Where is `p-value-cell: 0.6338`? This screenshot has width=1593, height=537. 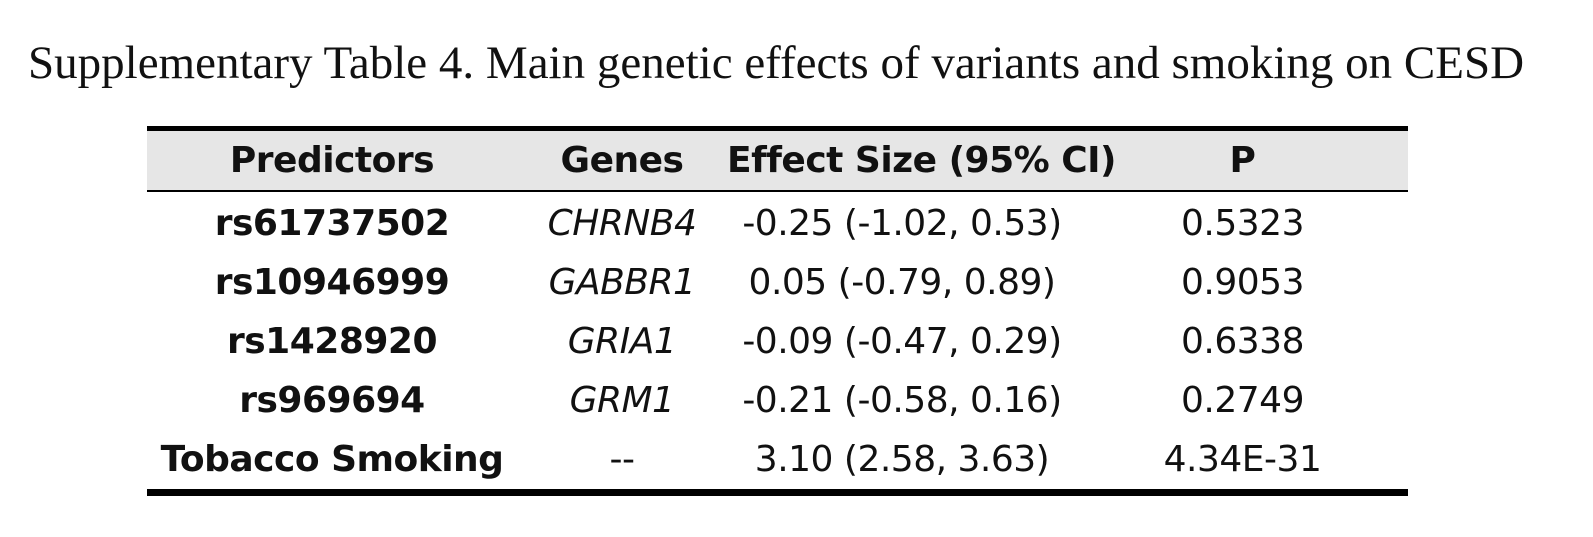
p-value-cell: 0.6338 is located at coordinates (1242, 341).